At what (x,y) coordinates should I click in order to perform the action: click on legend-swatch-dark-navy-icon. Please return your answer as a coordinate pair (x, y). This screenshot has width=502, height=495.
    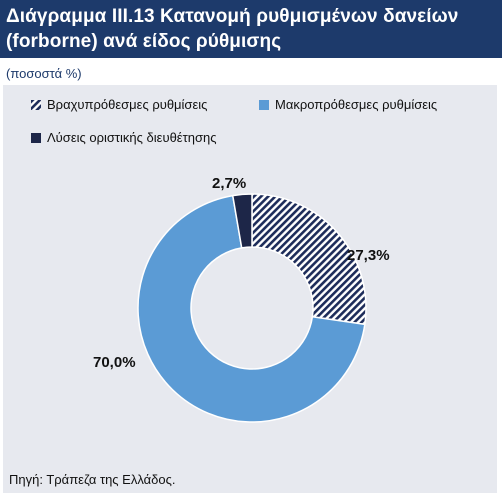
    Looking at the image, I should click on (36, 137).